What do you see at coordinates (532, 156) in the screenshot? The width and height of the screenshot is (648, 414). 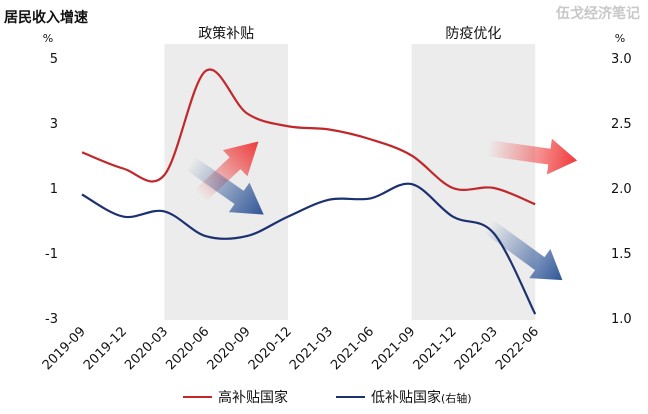 I see `arrow-red-right` at bounding box center [532, 156].